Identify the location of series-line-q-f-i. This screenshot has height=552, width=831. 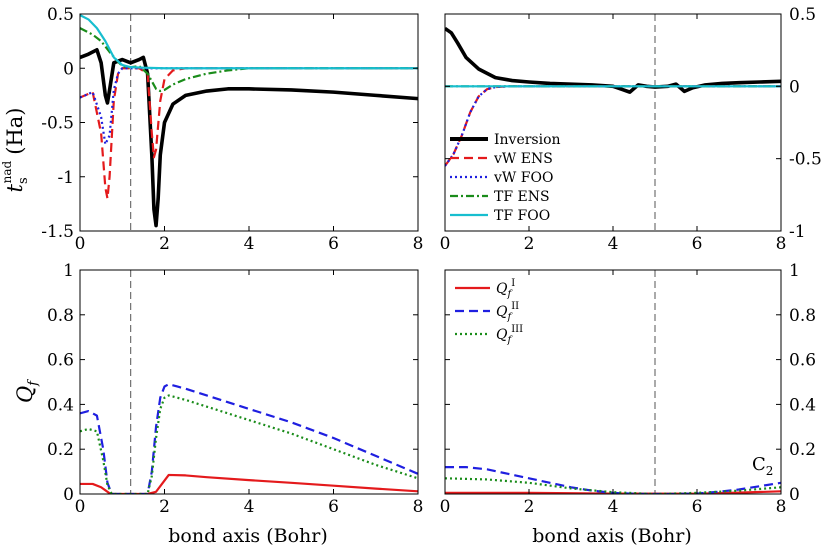
(249, 483).